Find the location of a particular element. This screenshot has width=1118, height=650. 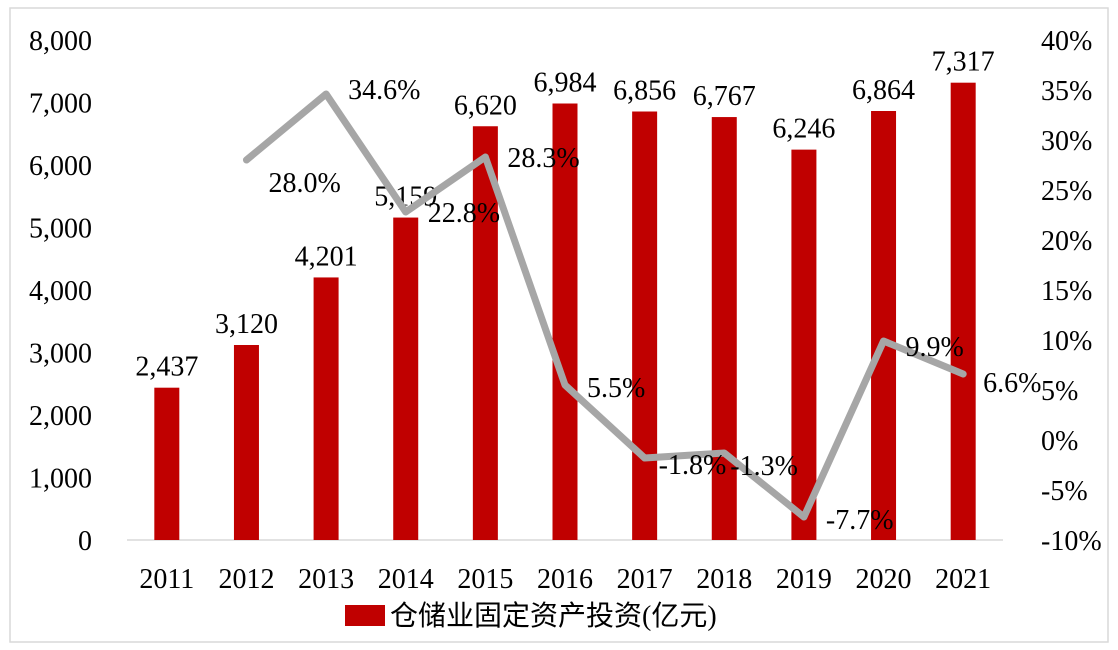

line-value-label: 9.9% is located at coordinates (935, 347).